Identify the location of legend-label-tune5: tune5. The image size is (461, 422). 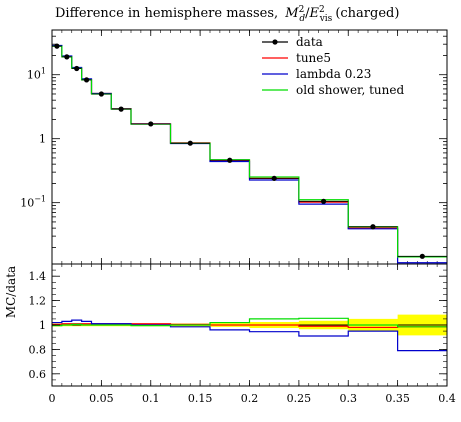
(313, 58).